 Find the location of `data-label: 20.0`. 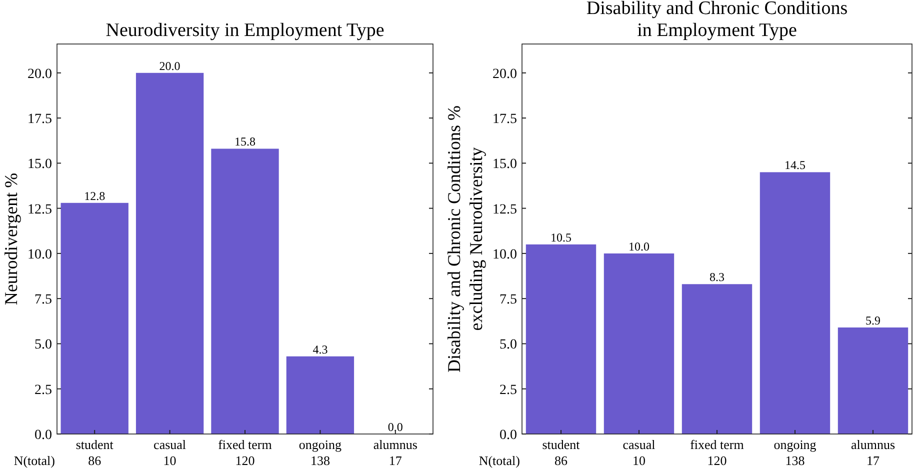

data-label: 20.0 is located at coordinates (169, 65).